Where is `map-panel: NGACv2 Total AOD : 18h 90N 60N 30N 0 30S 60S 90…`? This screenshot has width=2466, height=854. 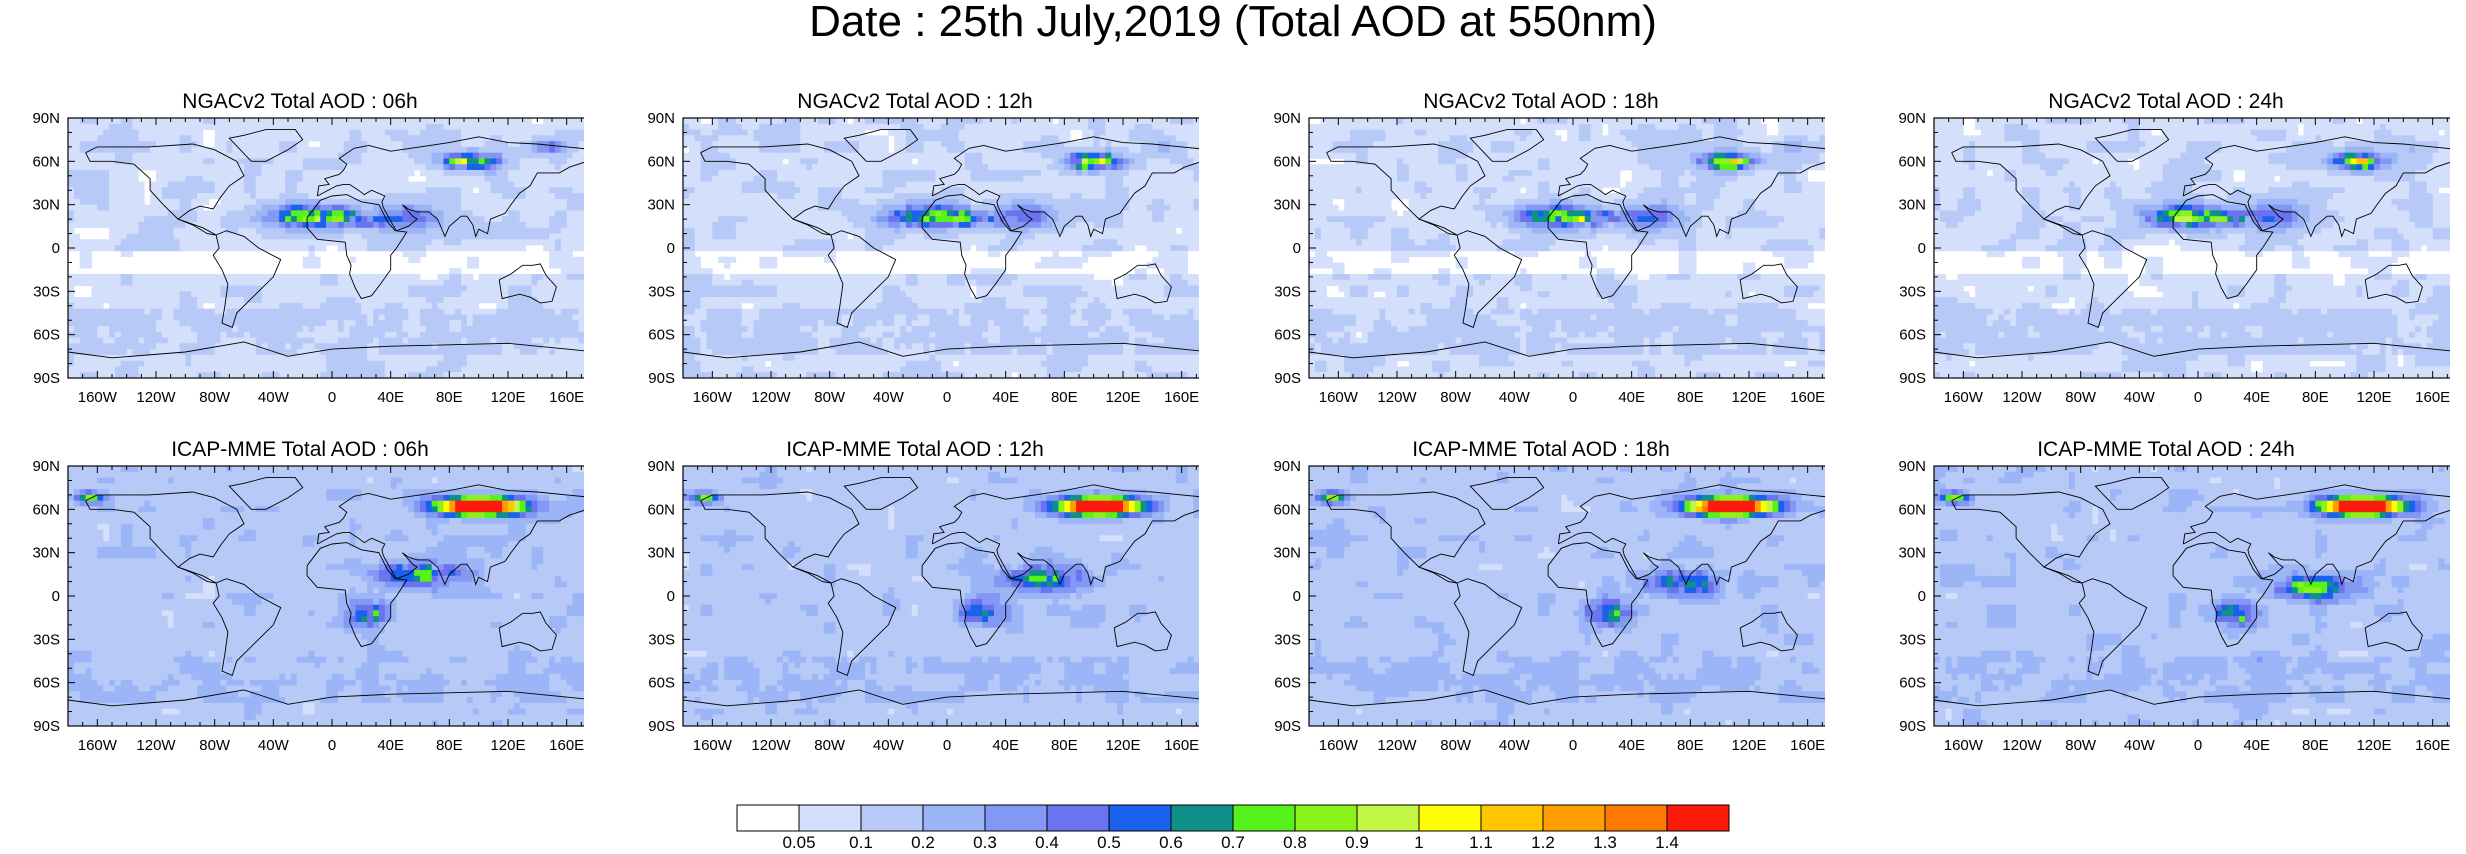 map-panel: NGACv2 Total AOD : 18h 90N 60N 30N 0 30S 60S 90… is located at coordinates (1541, 250).